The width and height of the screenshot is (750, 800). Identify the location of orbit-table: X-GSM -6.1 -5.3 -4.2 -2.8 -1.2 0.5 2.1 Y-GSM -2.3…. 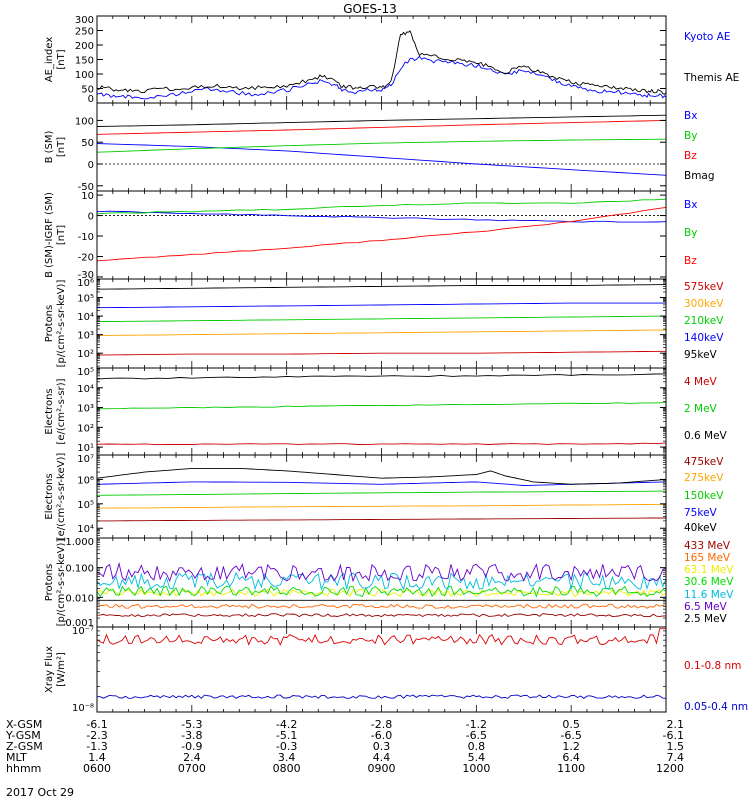
(344, 746).